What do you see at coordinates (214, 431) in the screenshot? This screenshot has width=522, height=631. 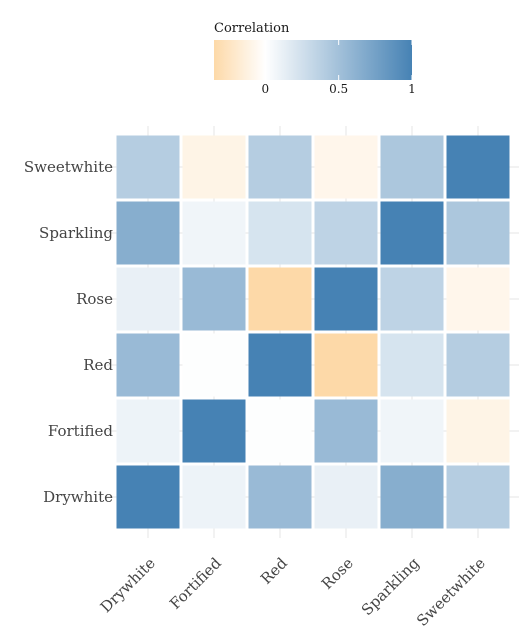 I see `heatmap-cell-fortified-fortified` at bounding box center [214, 431].